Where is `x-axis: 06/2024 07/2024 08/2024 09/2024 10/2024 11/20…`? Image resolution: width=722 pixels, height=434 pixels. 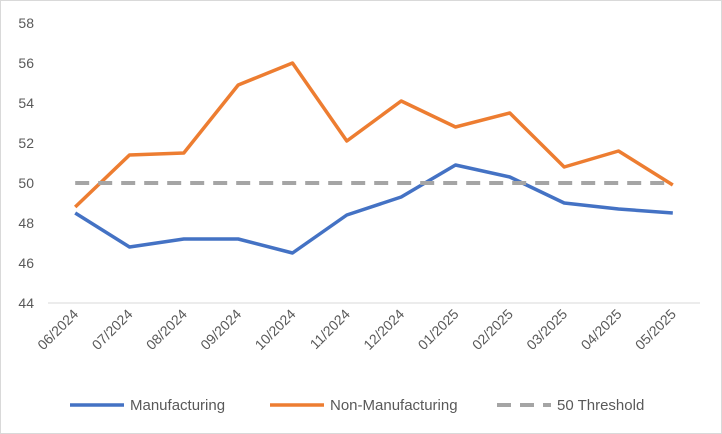 x-axis: 06/2024 07/2024 08/2024 09/2024 10/2024 11/20… is located at coordinates (367, 327).